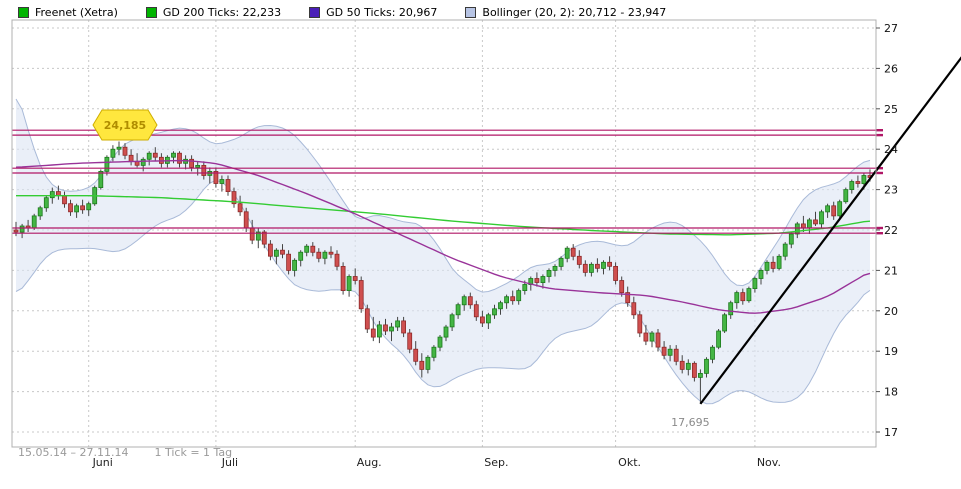 The image size is (961, 489). What do you see at coordinates (369, 462) in the screenshot?
I see `svg-text: Aug.` at bounding box center [369, 462].